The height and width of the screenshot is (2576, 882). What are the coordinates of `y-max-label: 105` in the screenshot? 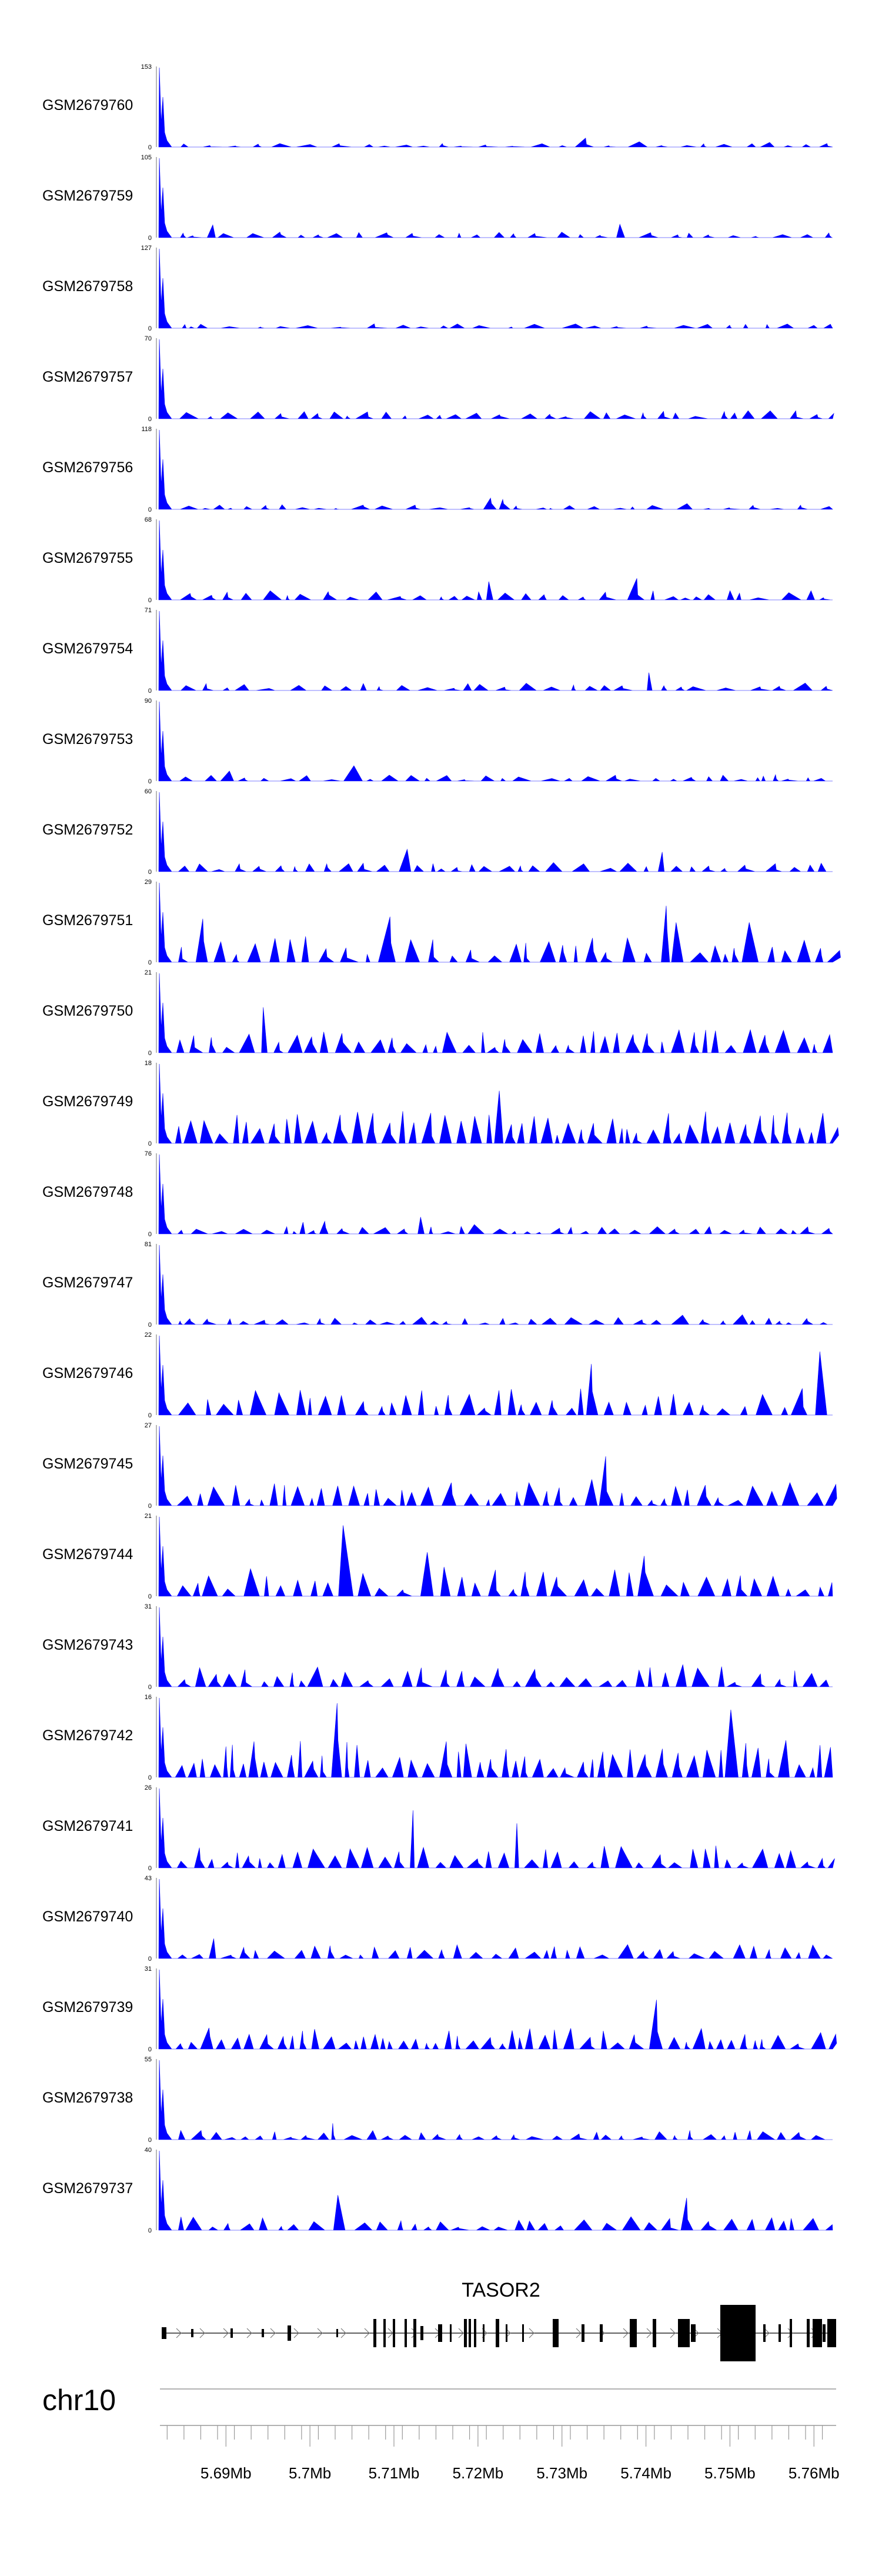 It's located at (146, 157).